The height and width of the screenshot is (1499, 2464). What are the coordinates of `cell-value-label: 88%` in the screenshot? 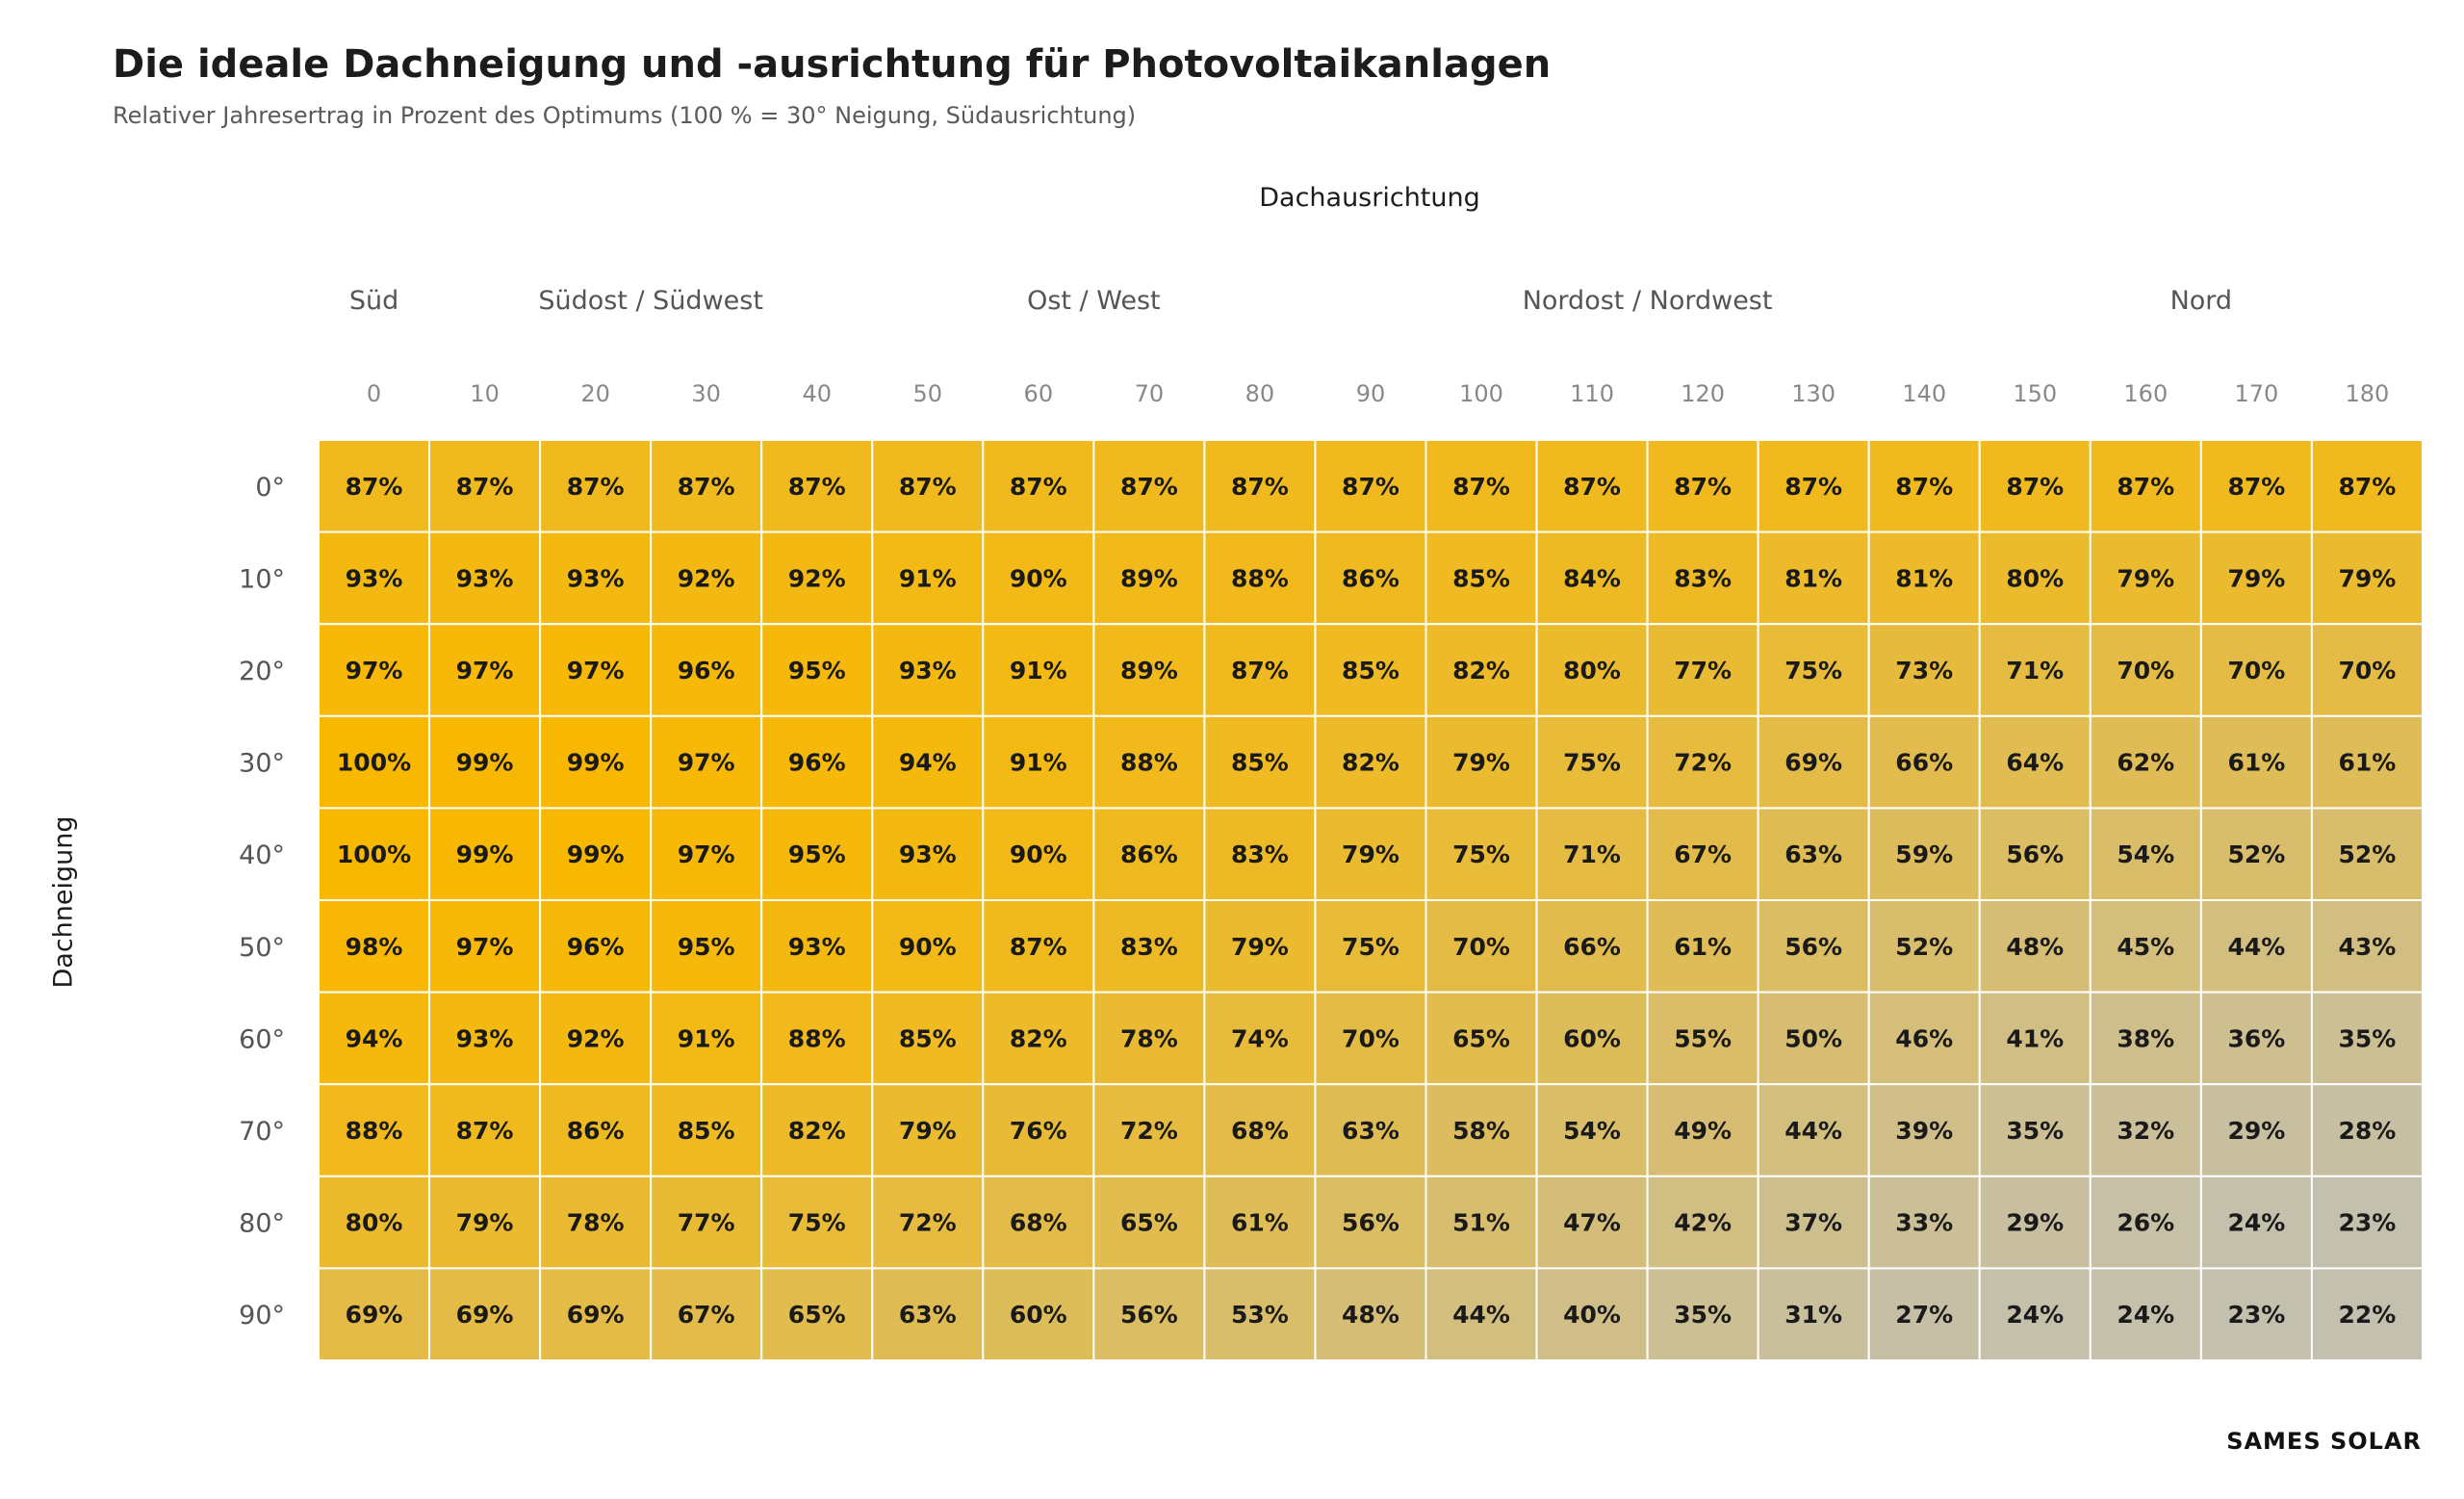 It's located at (817, 1038).